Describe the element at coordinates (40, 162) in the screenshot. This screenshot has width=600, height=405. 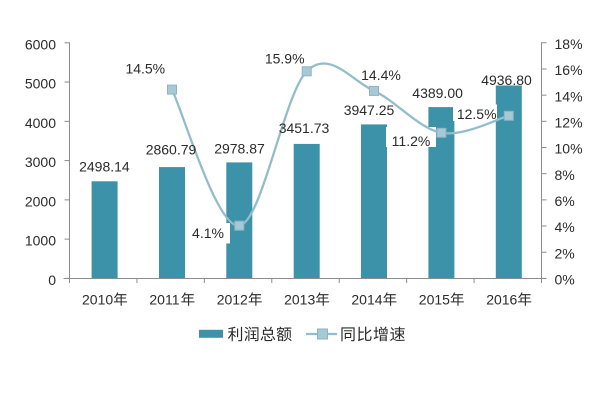
I see `svg-text: 3000` at that location.